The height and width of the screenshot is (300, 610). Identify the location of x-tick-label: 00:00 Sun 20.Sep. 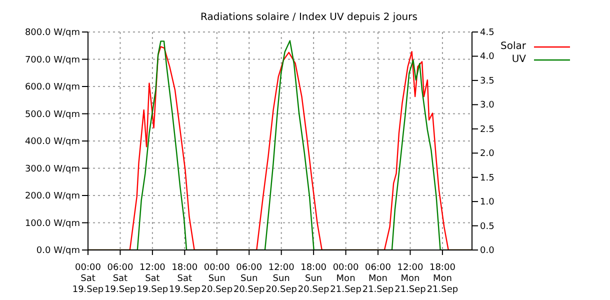
(217, 279).